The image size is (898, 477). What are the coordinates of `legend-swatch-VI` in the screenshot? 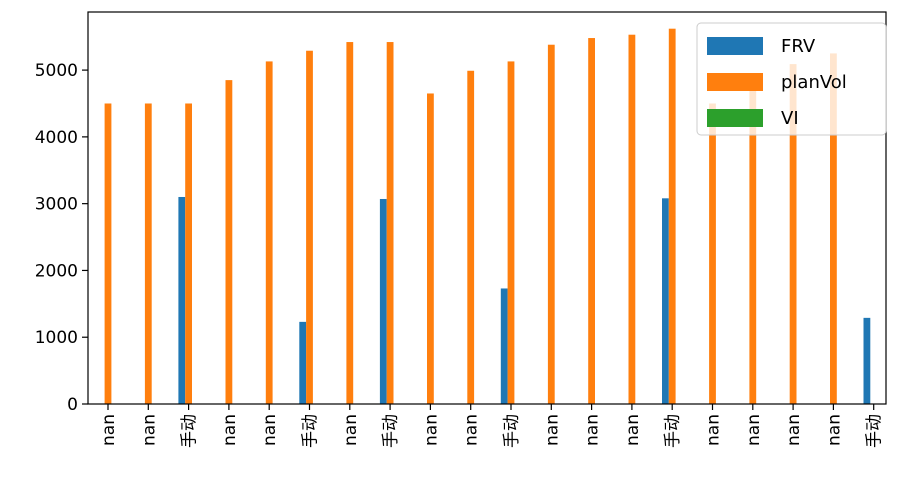 It's located at (735, 118).